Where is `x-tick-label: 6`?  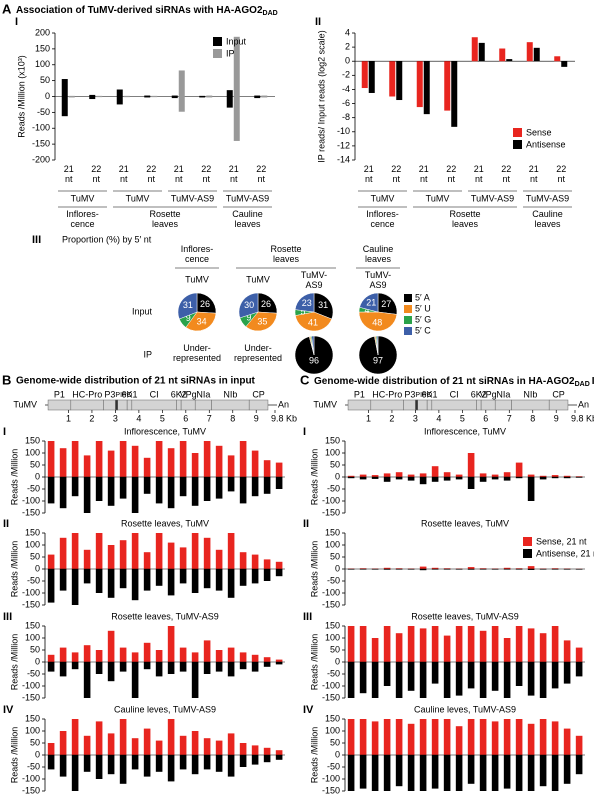 x-tick-label: 6 is located at coordinates (485, 418).